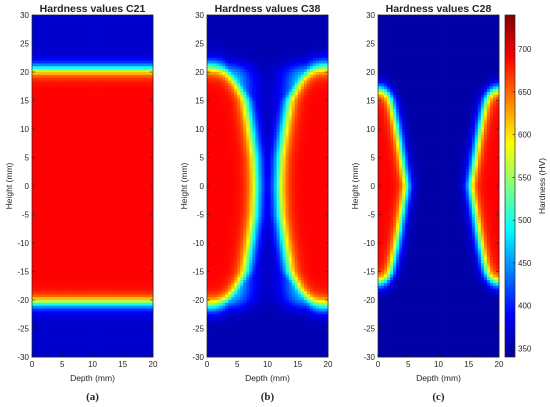 The width and height of the screenshot is (550, 407). Describe the element at coordinates (24, 100) in the screenshot. I see `y-tick-label: 15` at that location.